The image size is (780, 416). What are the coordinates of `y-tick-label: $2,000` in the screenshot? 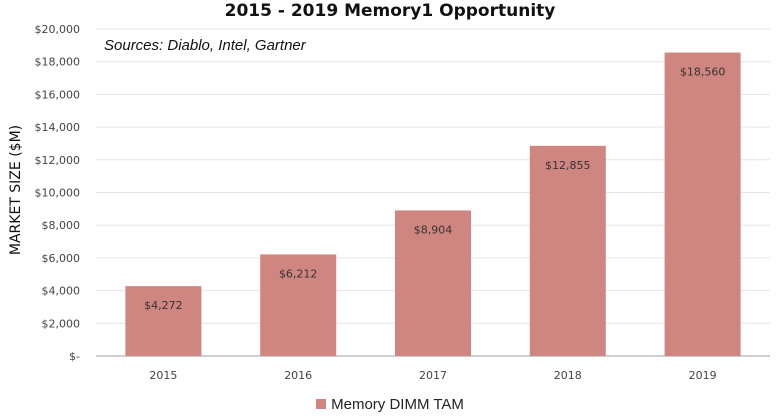 It's located at (61, 323).